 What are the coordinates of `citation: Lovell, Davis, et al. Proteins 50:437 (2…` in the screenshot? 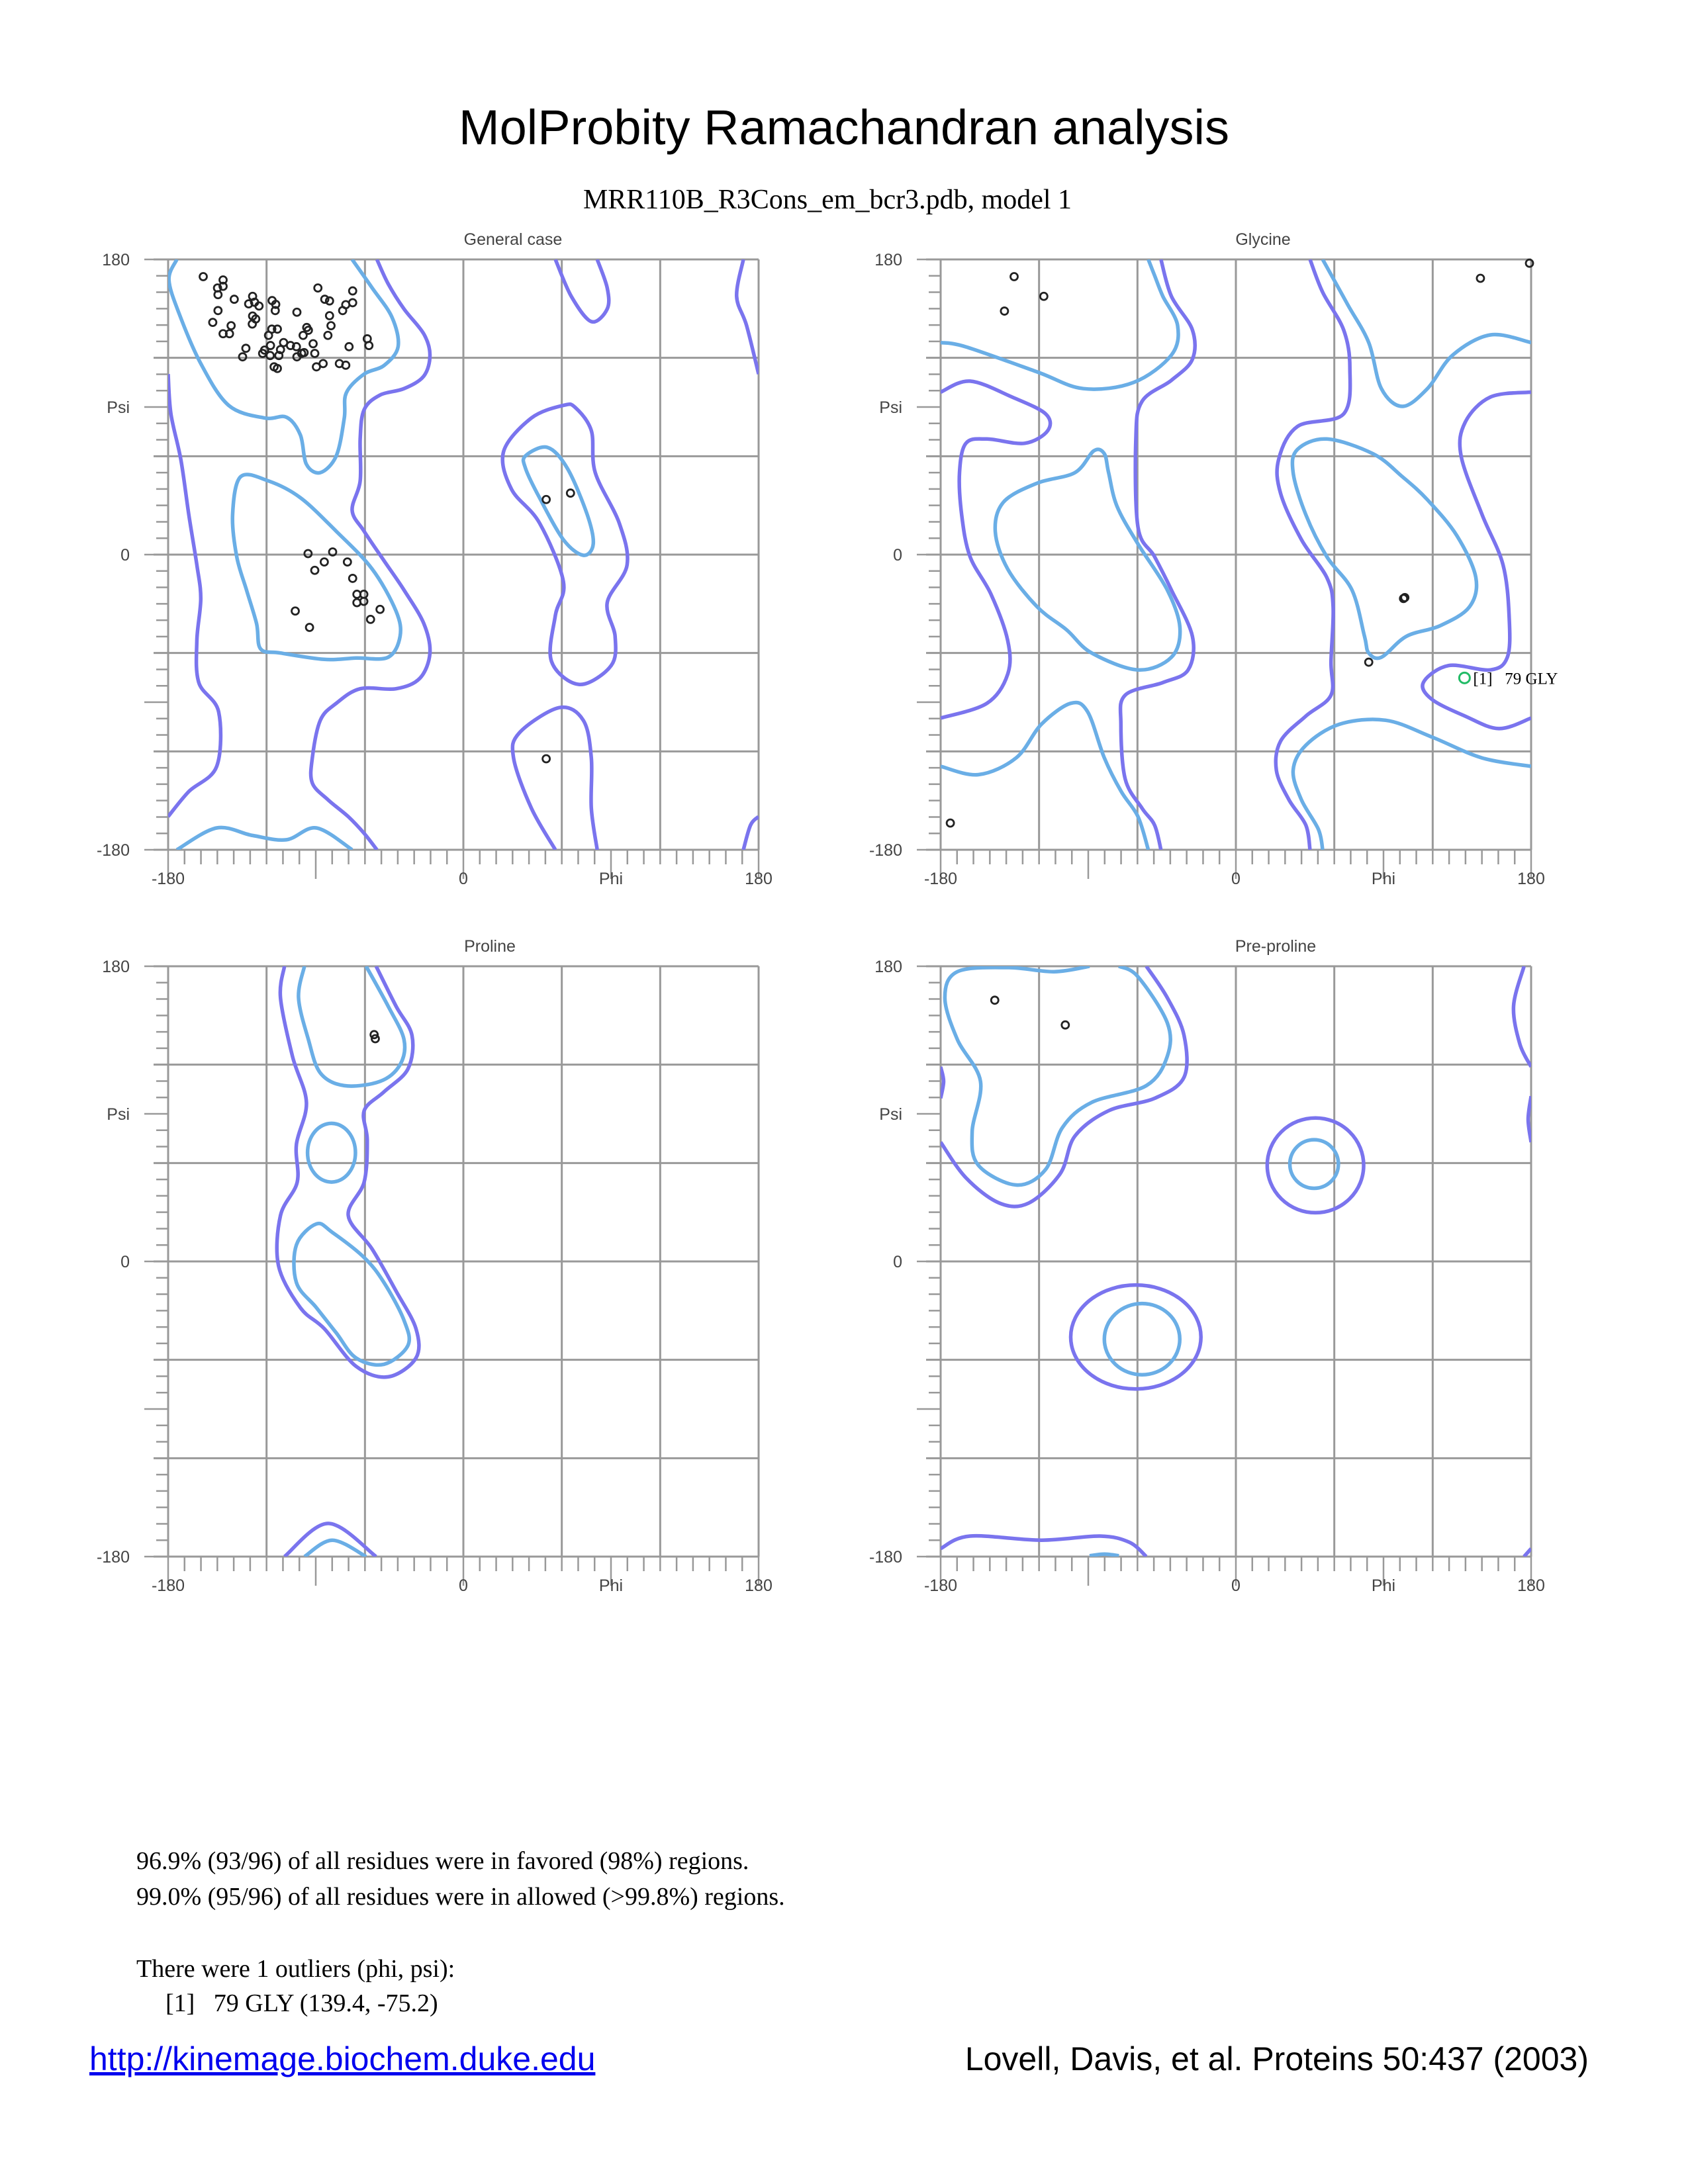 It's located at (1276, 2058).